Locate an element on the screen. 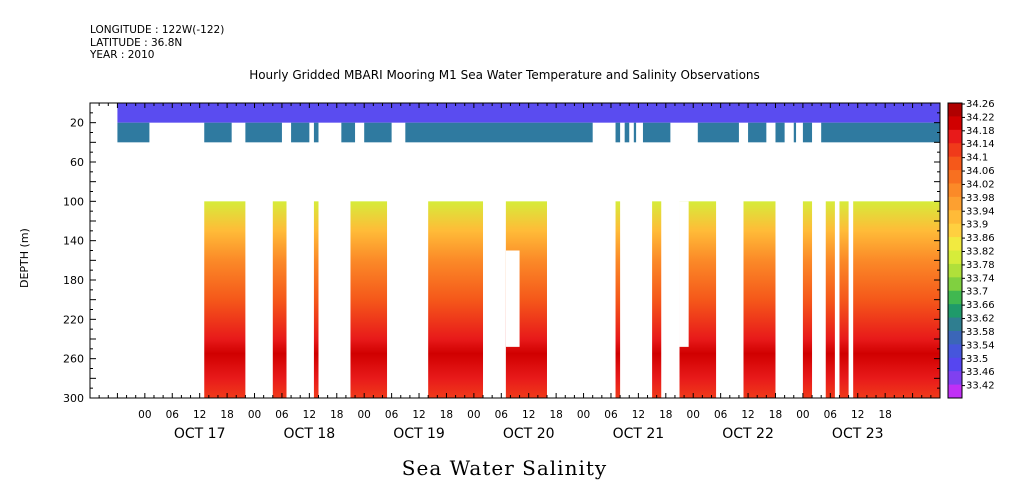 The image size is (1009, 504). colorbar-frame is located at coordinates (955, 250).